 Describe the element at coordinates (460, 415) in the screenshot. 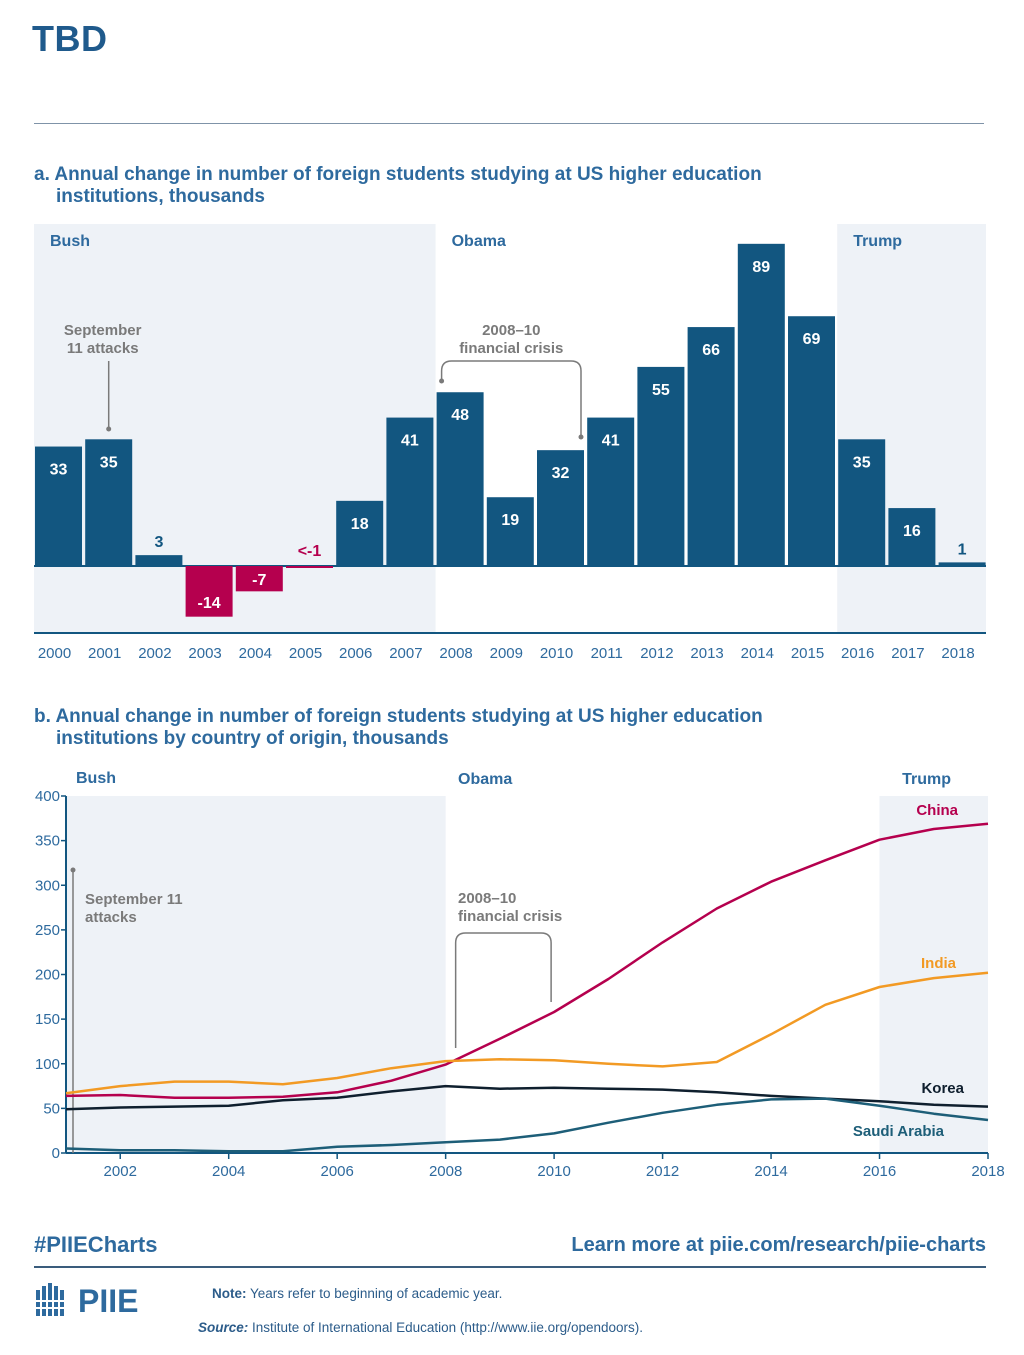

I see `bar-label-2008: 48` at that location.